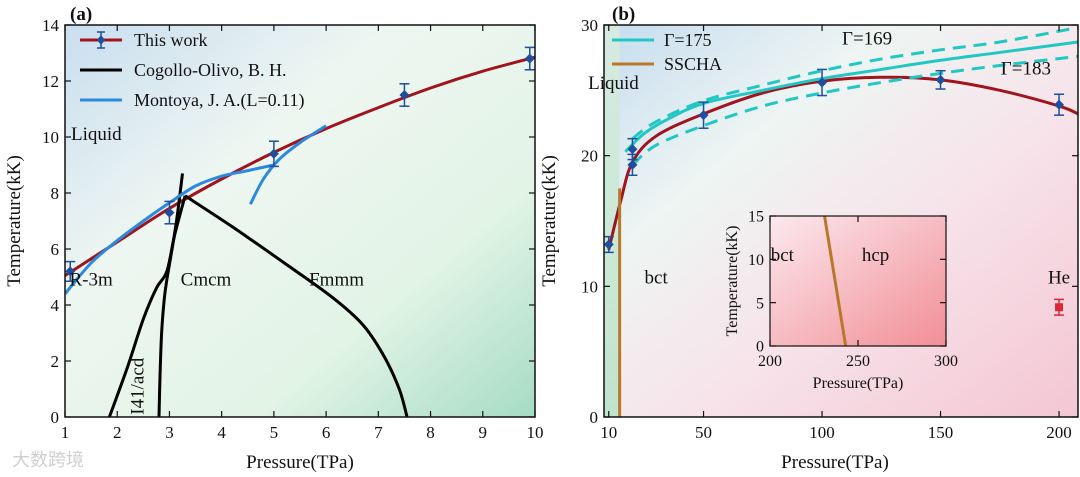 Image resolution: width=1080 pixels, height=477 pixels. I want to click on panel-a-xtick-label: 6, so click(326, 432).